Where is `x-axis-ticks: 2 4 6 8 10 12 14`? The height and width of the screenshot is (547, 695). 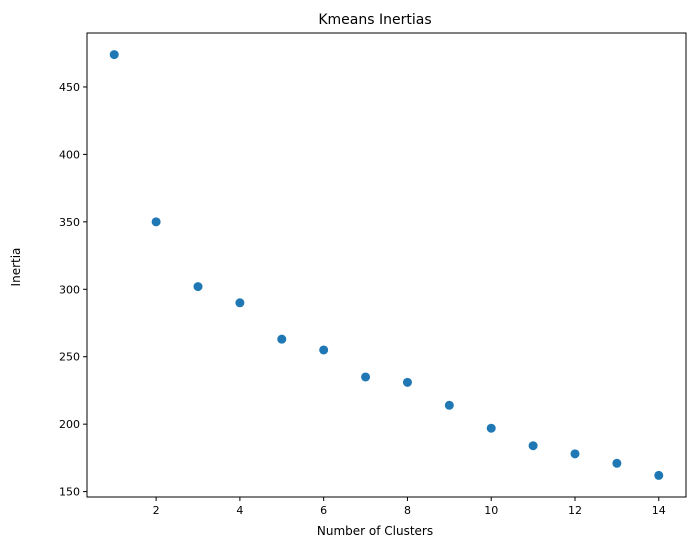 x-axis-ticks: 2 4 6 8 10 12 14 is located at coordinates (409, 507).